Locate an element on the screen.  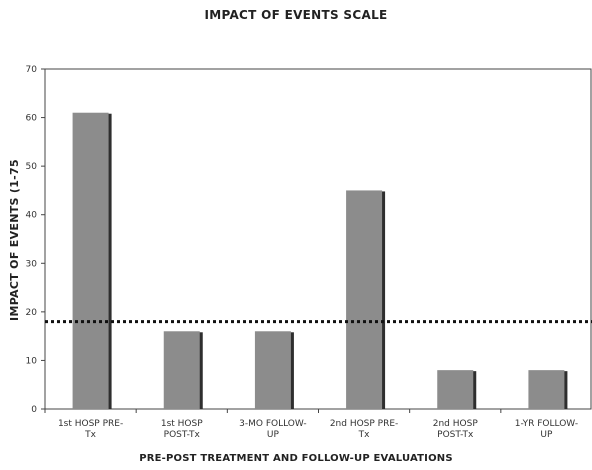
chart-title: IMPACT OF EVENTS SCALE is located at coordinates (296, 15).